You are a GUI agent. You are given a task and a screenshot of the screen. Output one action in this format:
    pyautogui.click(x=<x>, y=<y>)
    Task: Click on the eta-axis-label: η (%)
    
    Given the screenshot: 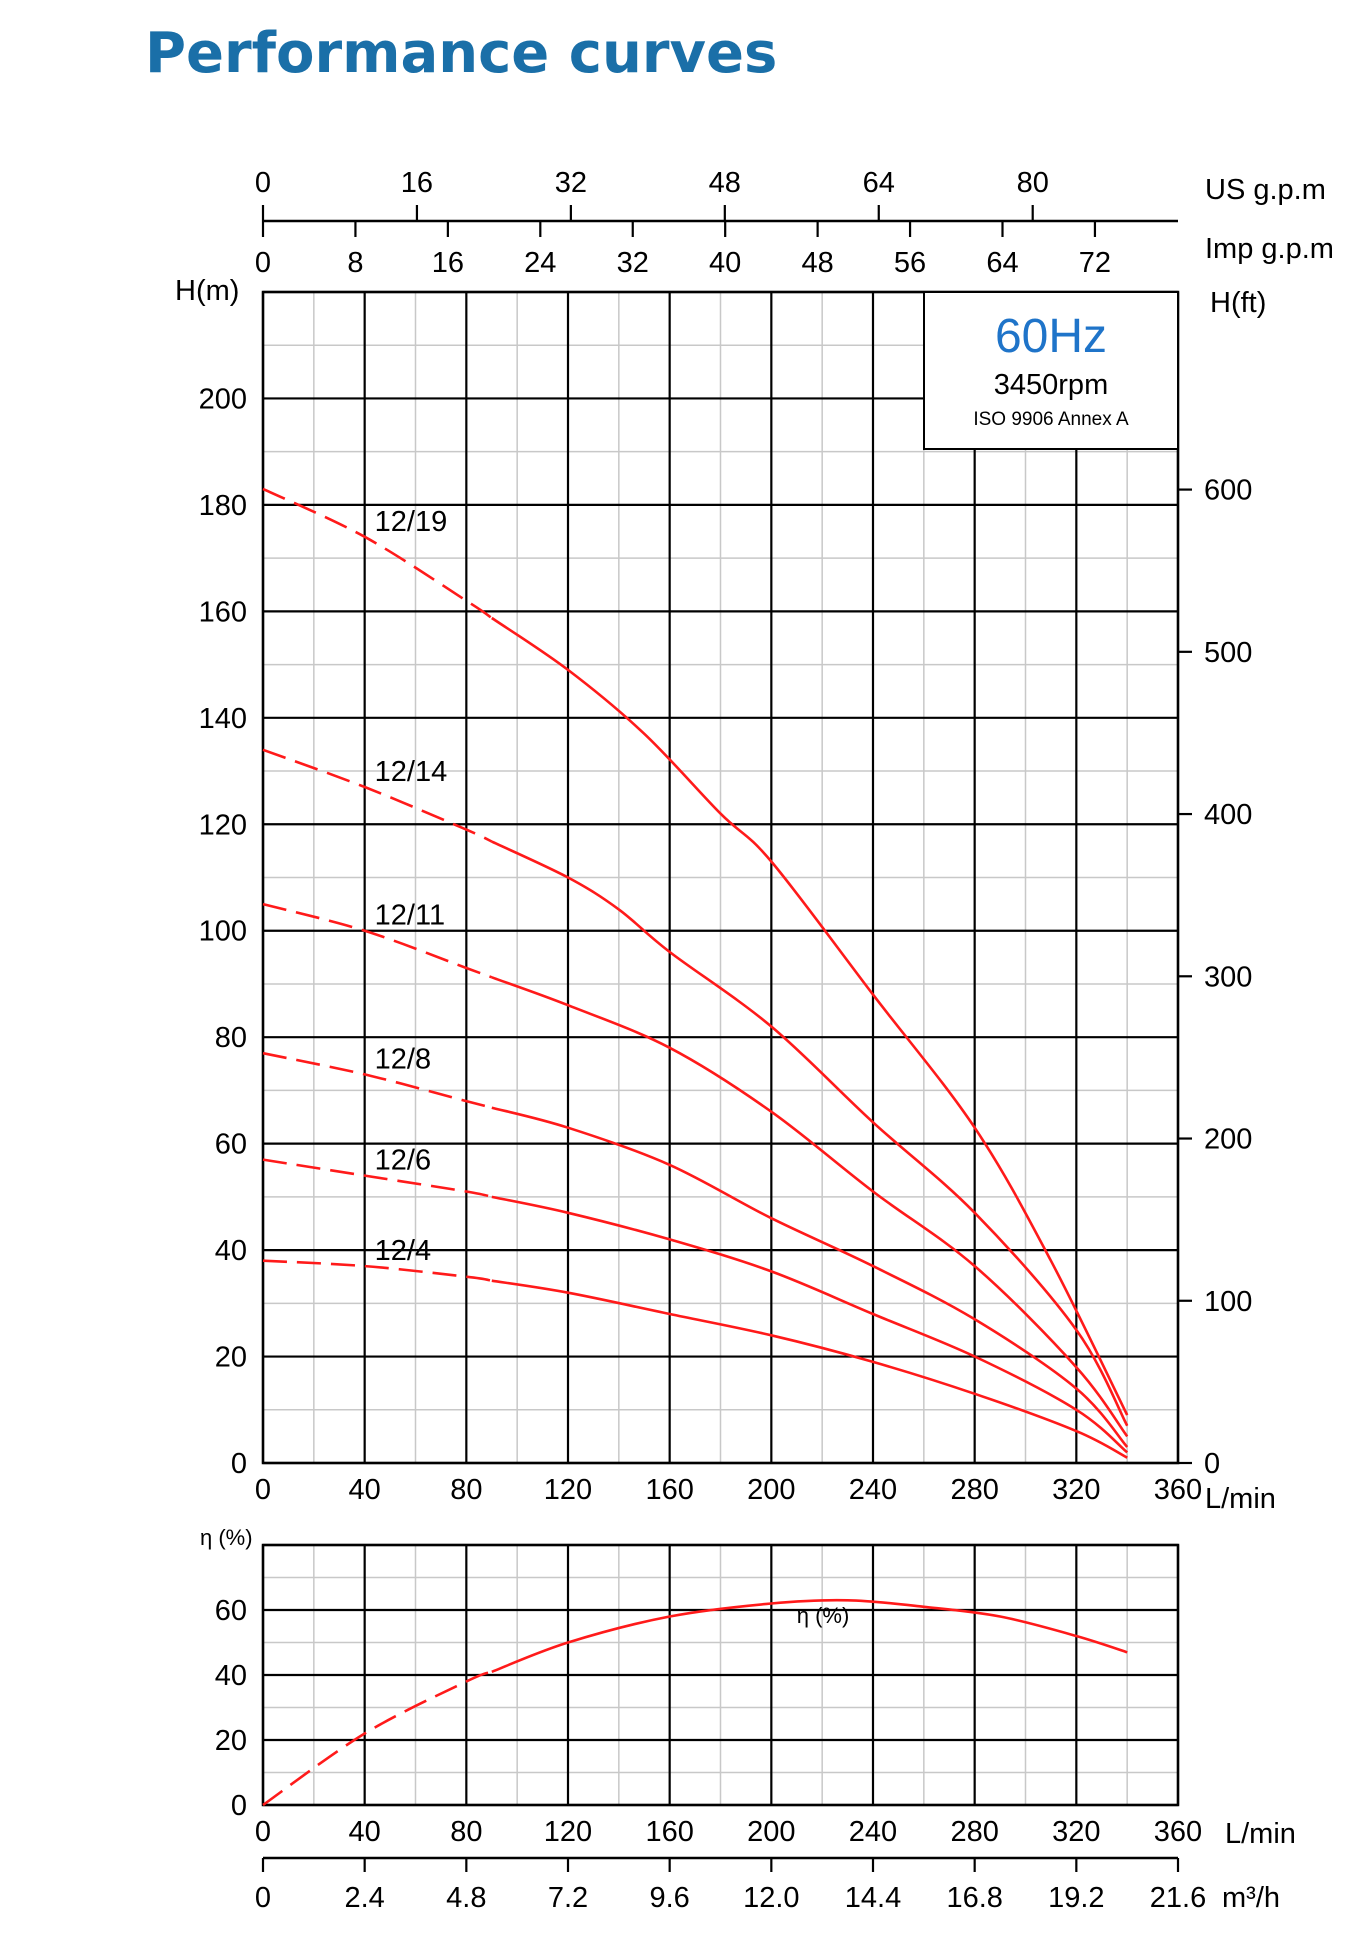 What is the action you would take?
    pyautogui.click(x=226, y=1537)
    